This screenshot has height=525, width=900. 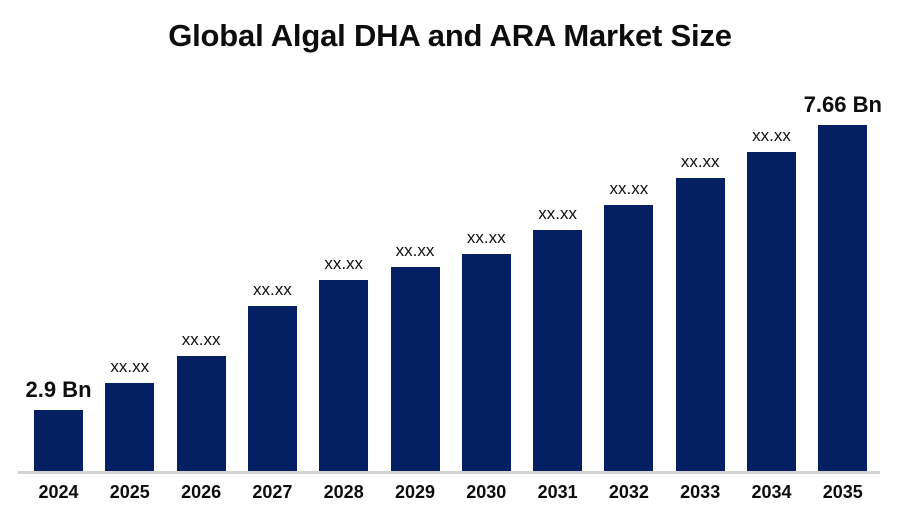 What do you see at coordinates (201, 339) in the screenshot?
I see `bar-value-label-2026: xx.xx` at bounding box center [201, 339].